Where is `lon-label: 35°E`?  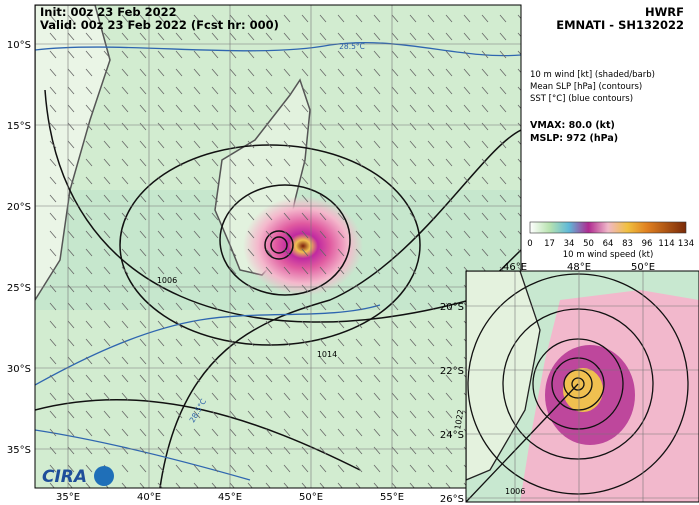 lon-label: 35°E is located at coordinates (68, 497).